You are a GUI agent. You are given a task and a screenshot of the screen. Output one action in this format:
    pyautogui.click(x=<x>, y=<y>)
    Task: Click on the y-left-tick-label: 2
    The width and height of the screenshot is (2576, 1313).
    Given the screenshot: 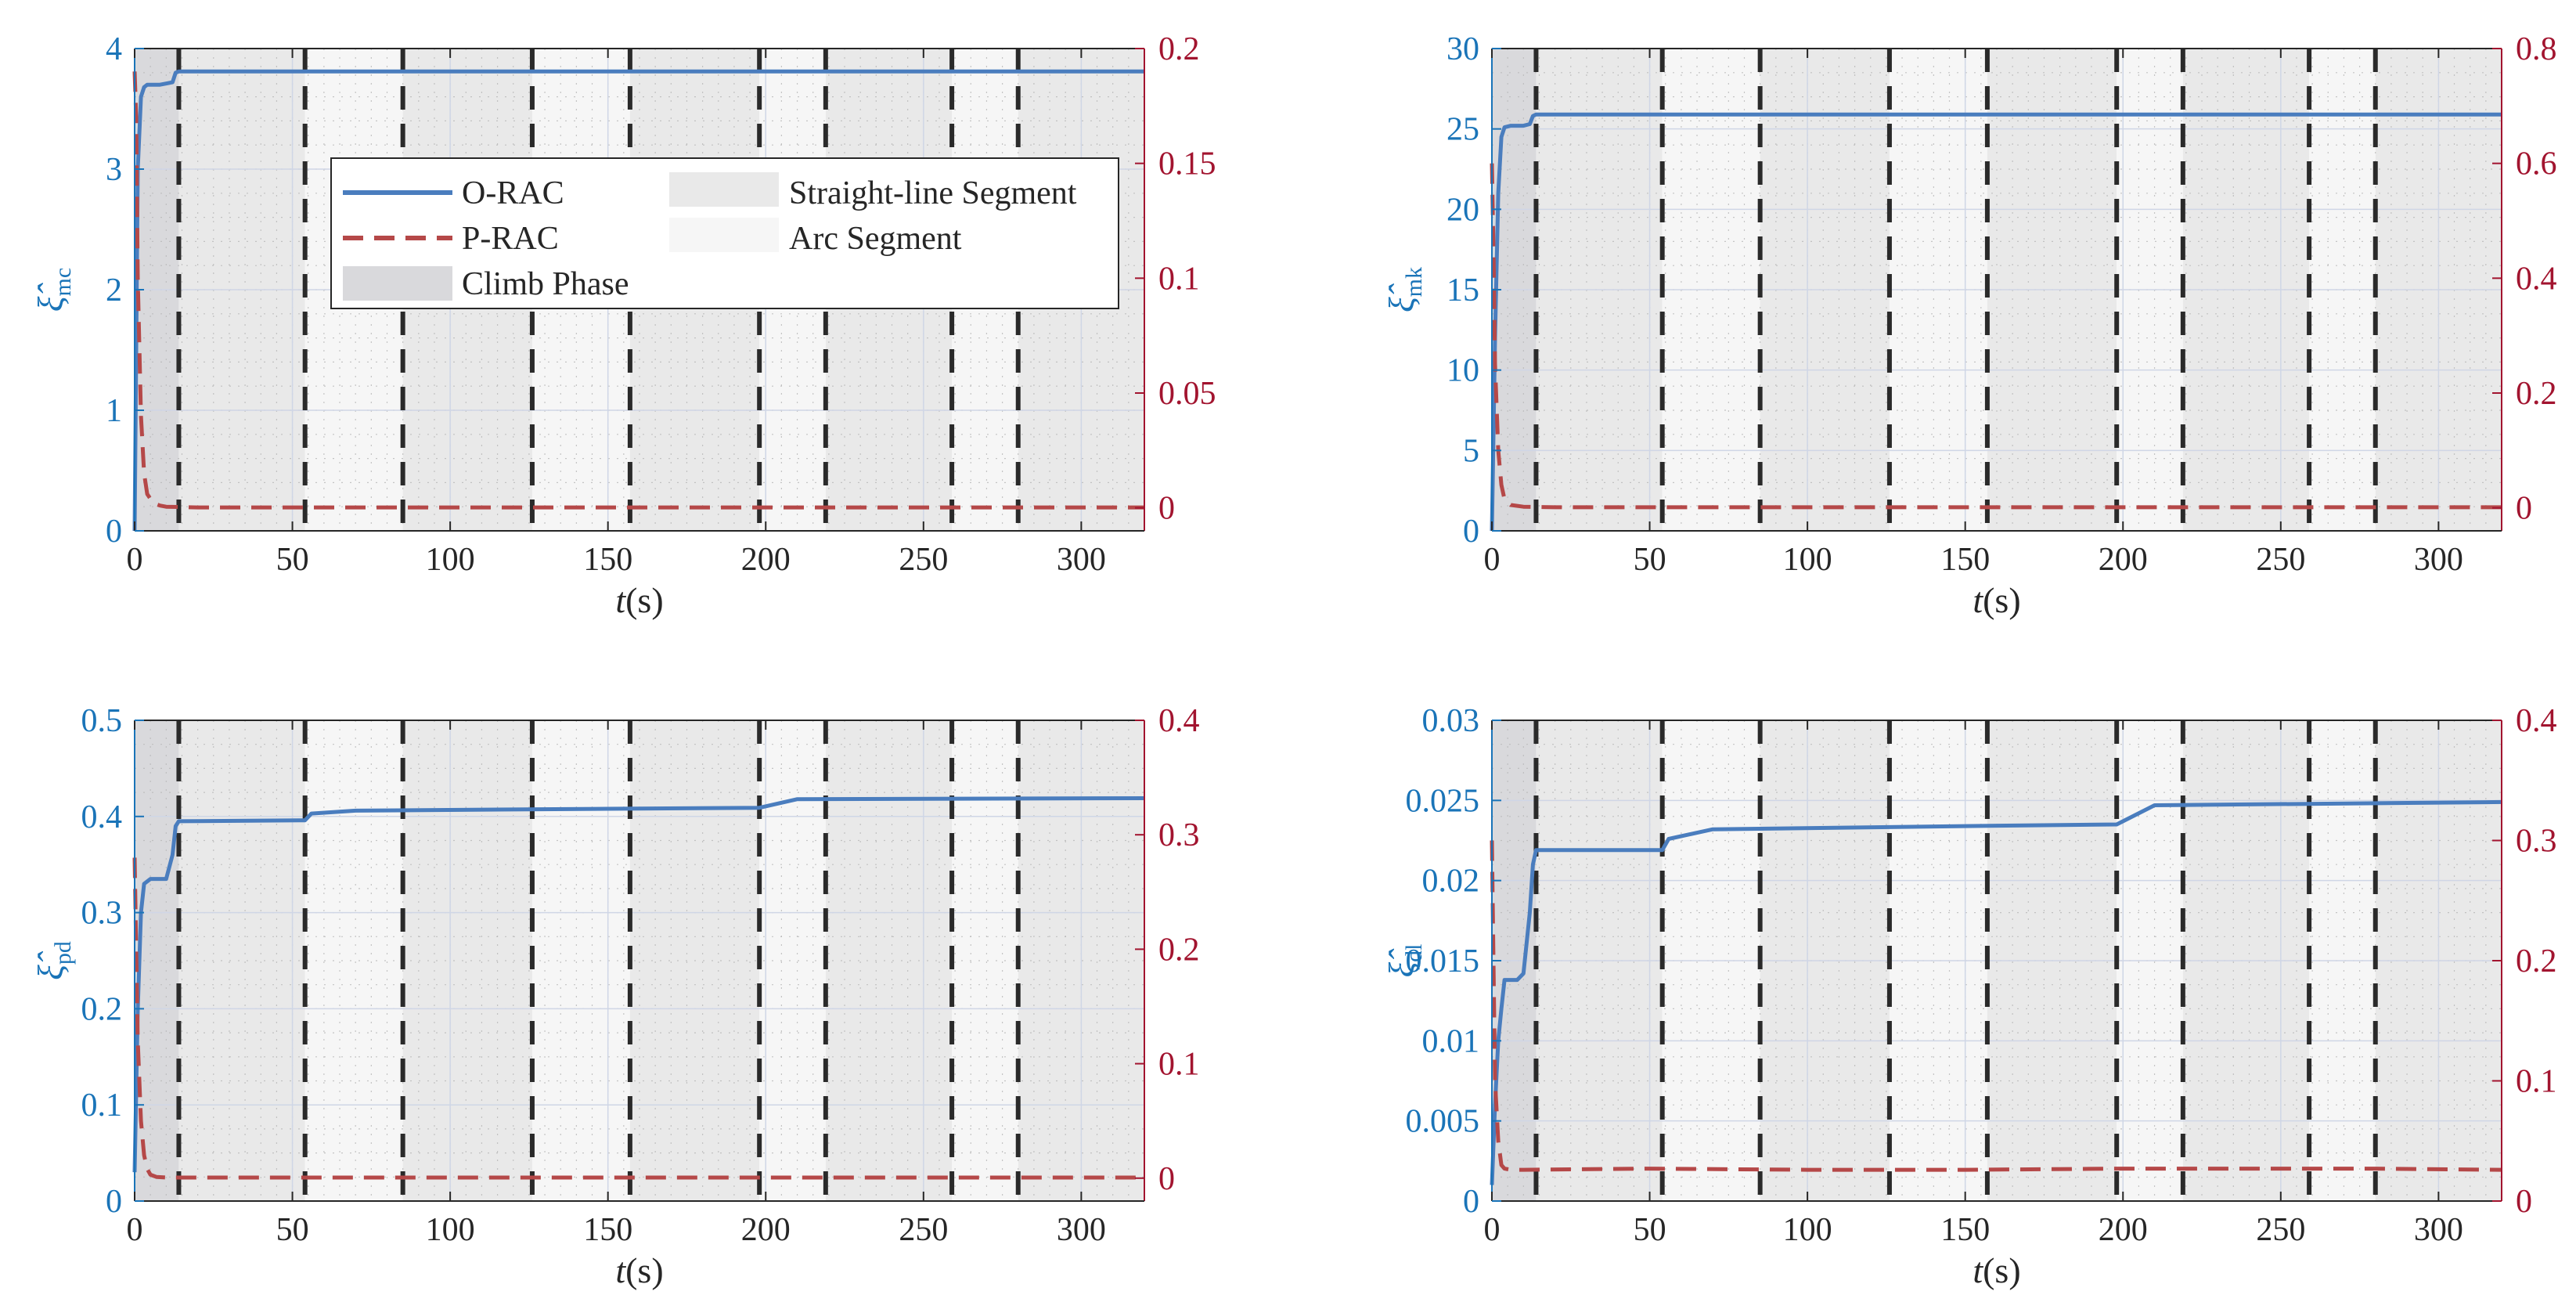 What is the action you would take?
    pyautogui.click(x=114, y=290)
    